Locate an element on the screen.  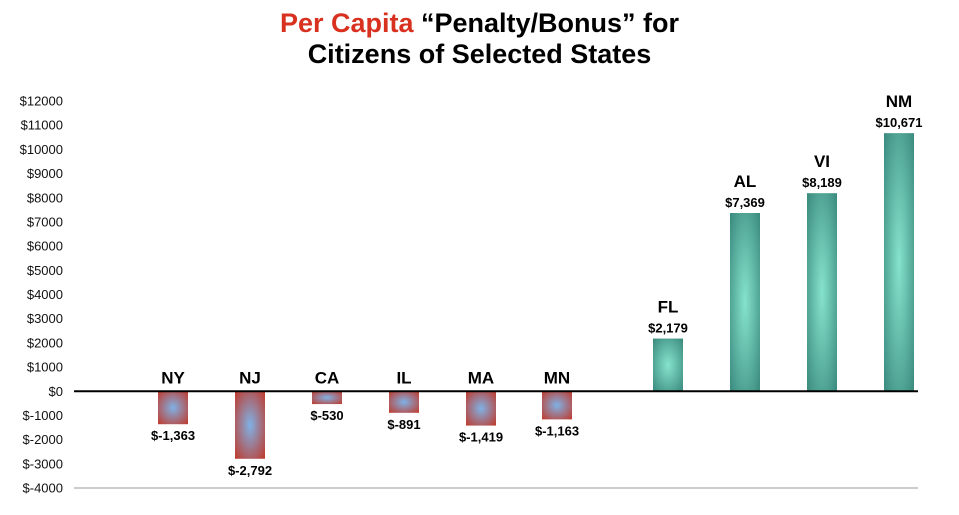
title-line-2: Citizens of Selected States is located at coordinates (479, 54).